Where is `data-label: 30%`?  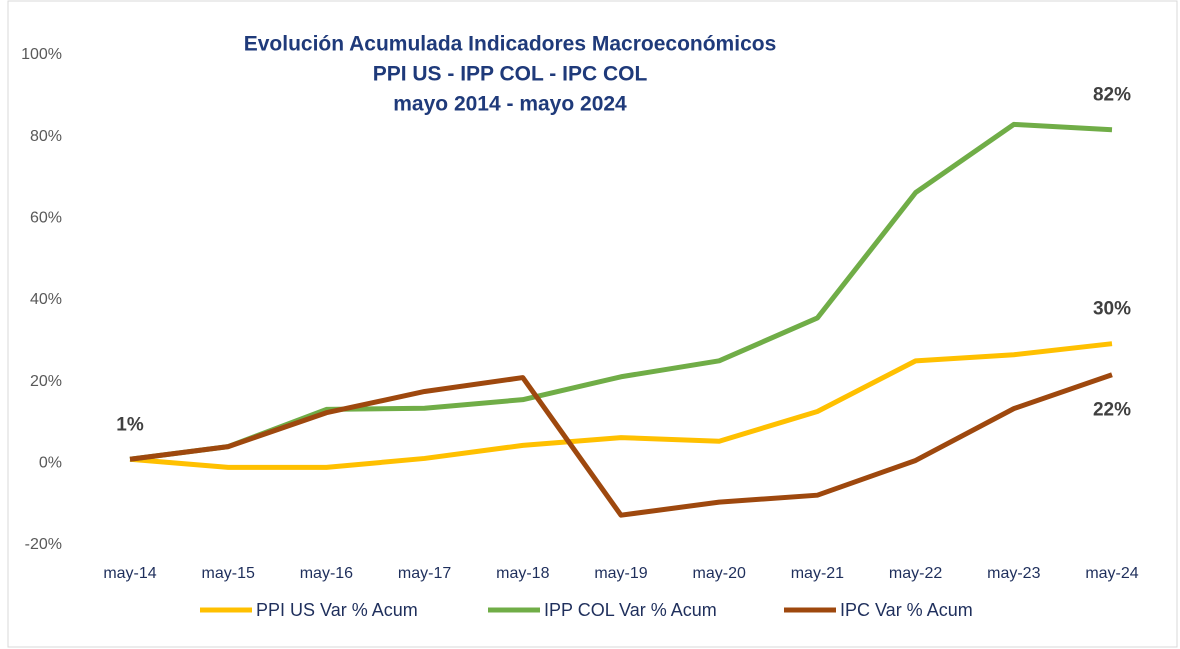
data-label: 30% is located at coordinates (1112, 309).